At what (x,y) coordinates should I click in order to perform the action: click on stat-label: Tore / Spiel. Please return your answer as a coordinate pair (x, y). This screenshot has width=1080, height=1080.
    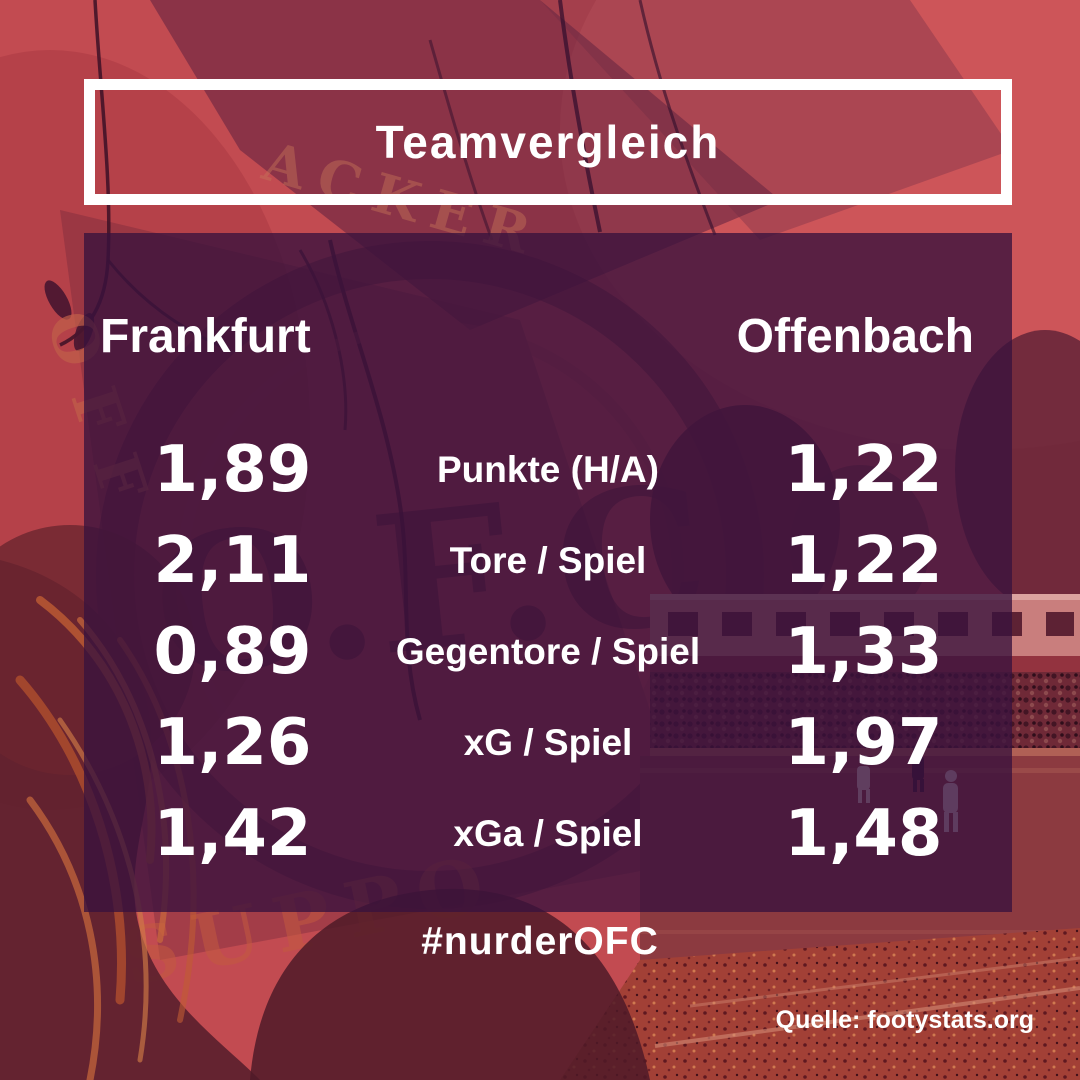
    Looking at the image, I should click on (548, 560).